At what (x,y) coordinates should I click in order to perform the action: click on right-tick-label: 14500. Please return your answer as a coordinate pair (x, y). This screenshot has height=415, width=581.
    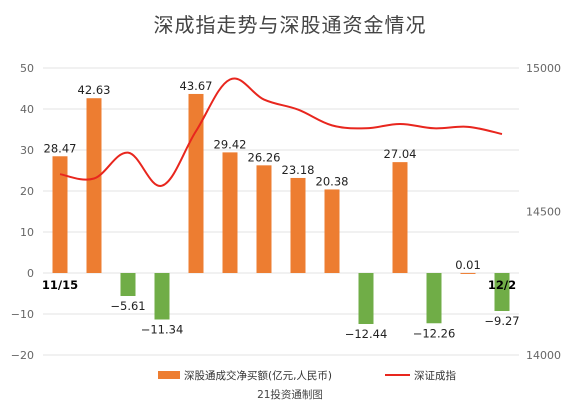
    Looking at the image, I should click on (543, 212).